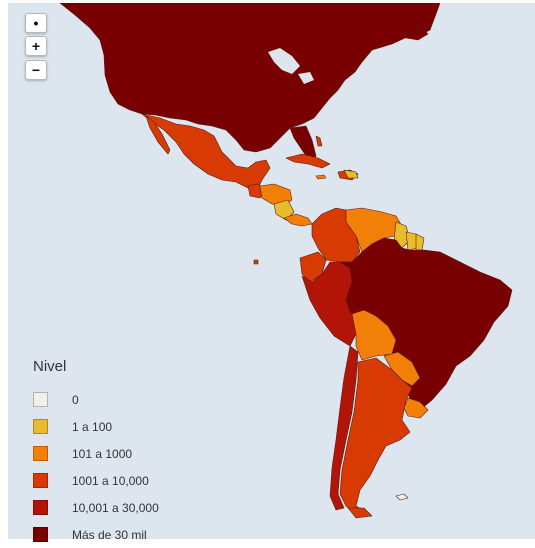  What do you see at coordinates (376, 436) in the screenshot?
I see `region-argentina` at bounding box center [376, 436].